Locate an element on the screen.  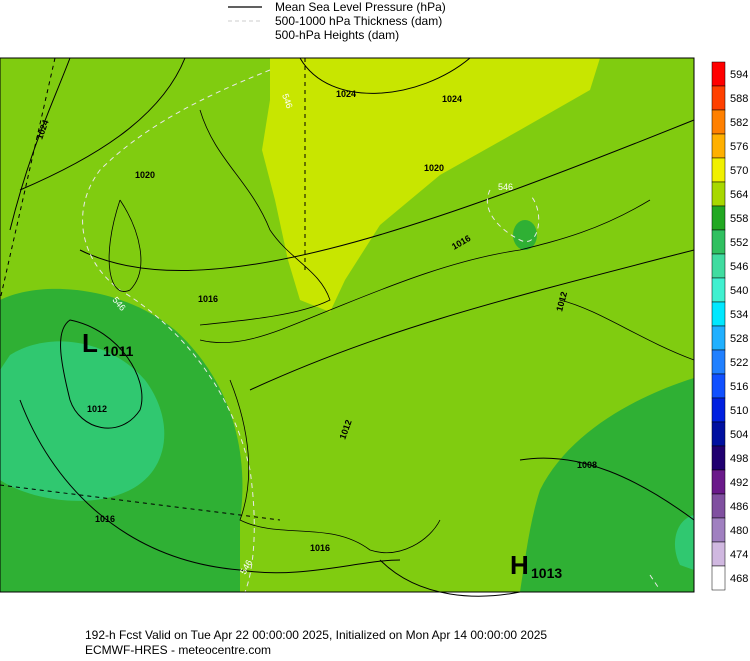
low-letter: L is located at coordinates (90, 343).